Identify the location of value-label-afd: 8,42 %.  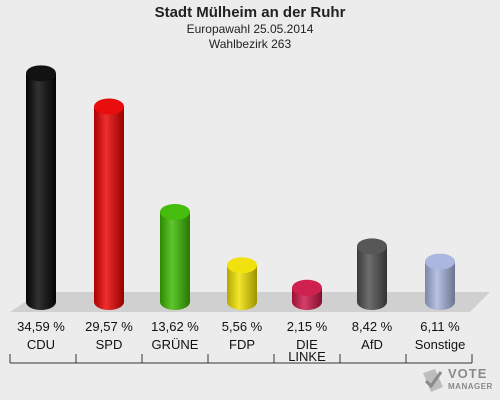
(372, 326).